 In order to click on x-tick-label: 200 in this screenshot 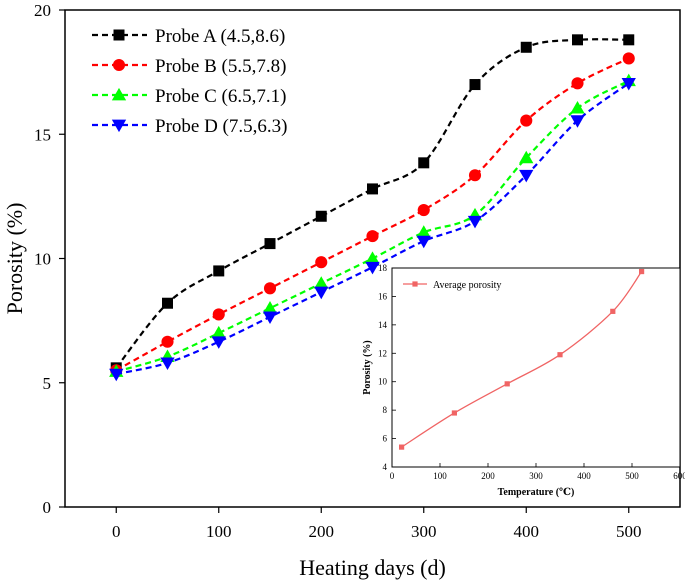, I will do `click(322, 531)`.